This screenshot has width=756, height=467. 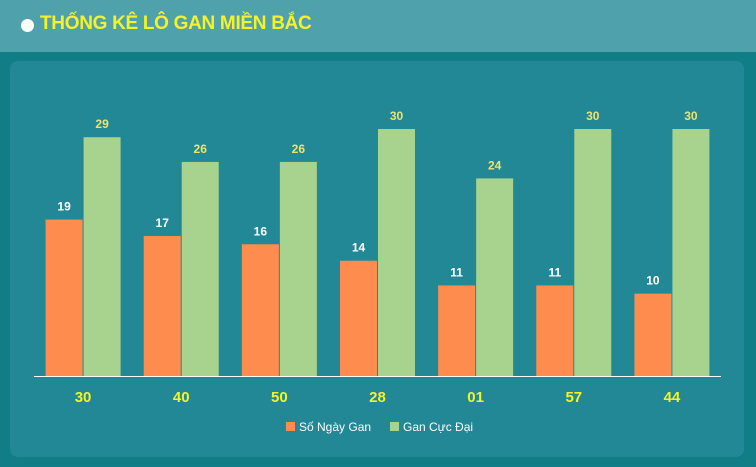 I want to click on category-label: 40, so click(x=181, y=397).